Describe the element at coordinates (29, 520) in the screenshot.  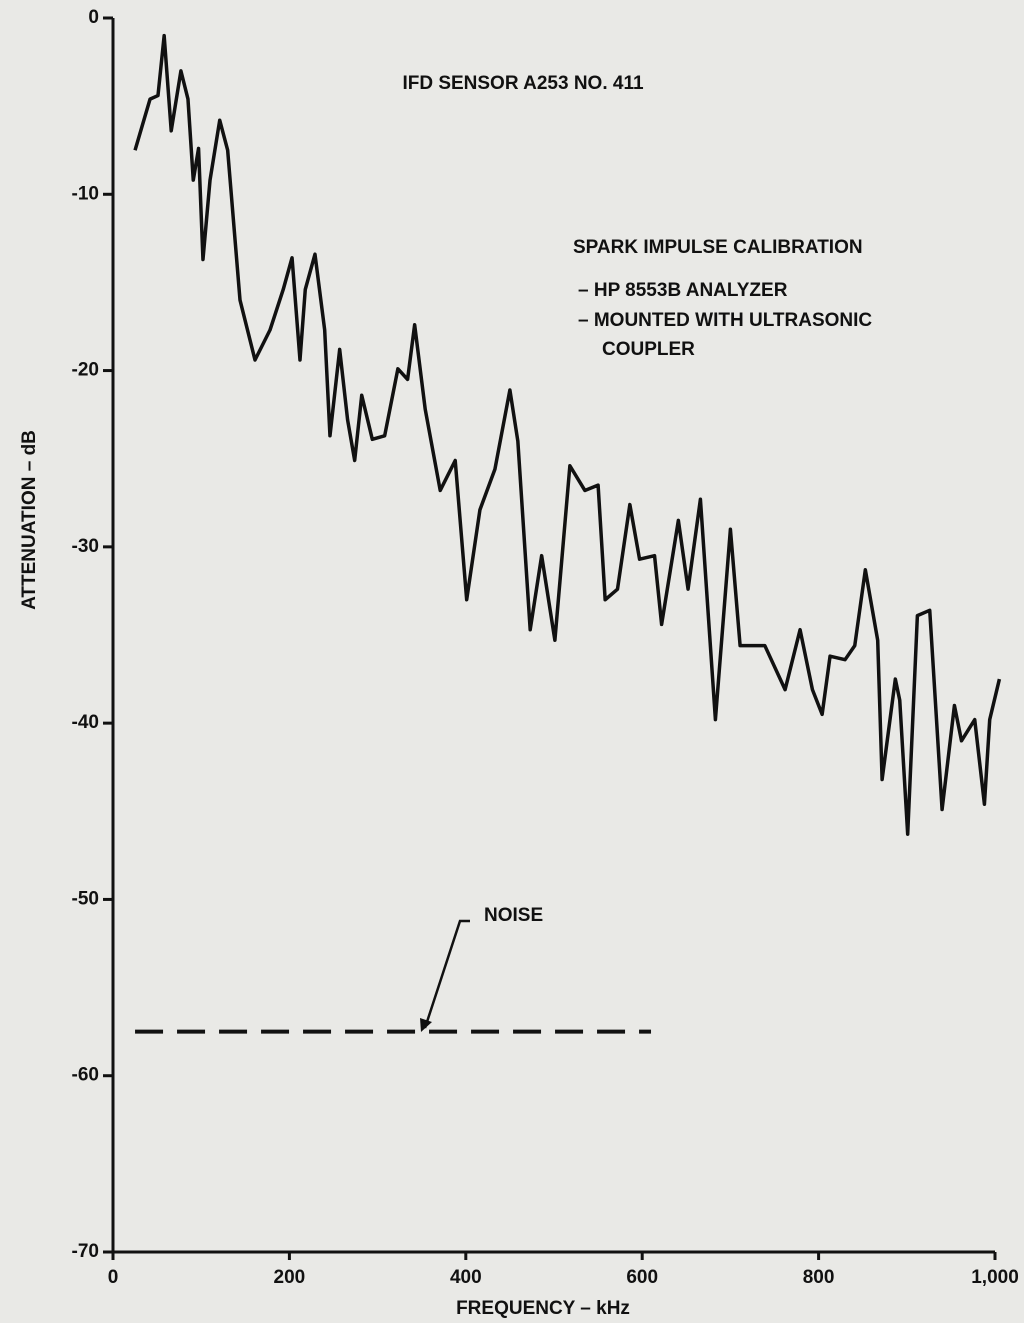
I see `y-axis-label: ATTENUATION – dB` at that location.